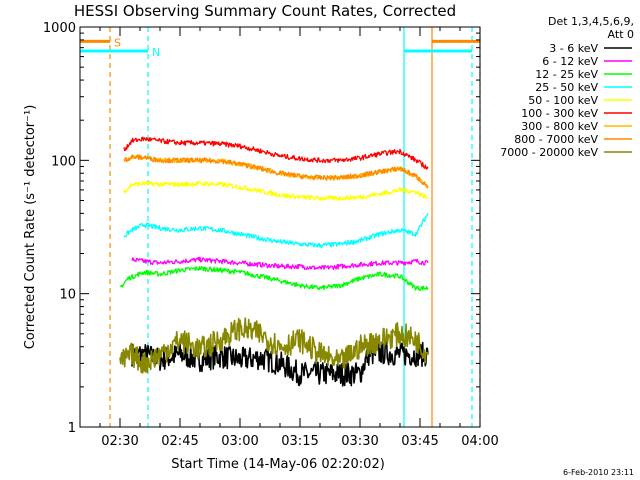 This screenshot has width=640, height=480. Describe the element at coordinates (119, 441) in the screenshot. I see `x-tick-label: 02:30` at that location.